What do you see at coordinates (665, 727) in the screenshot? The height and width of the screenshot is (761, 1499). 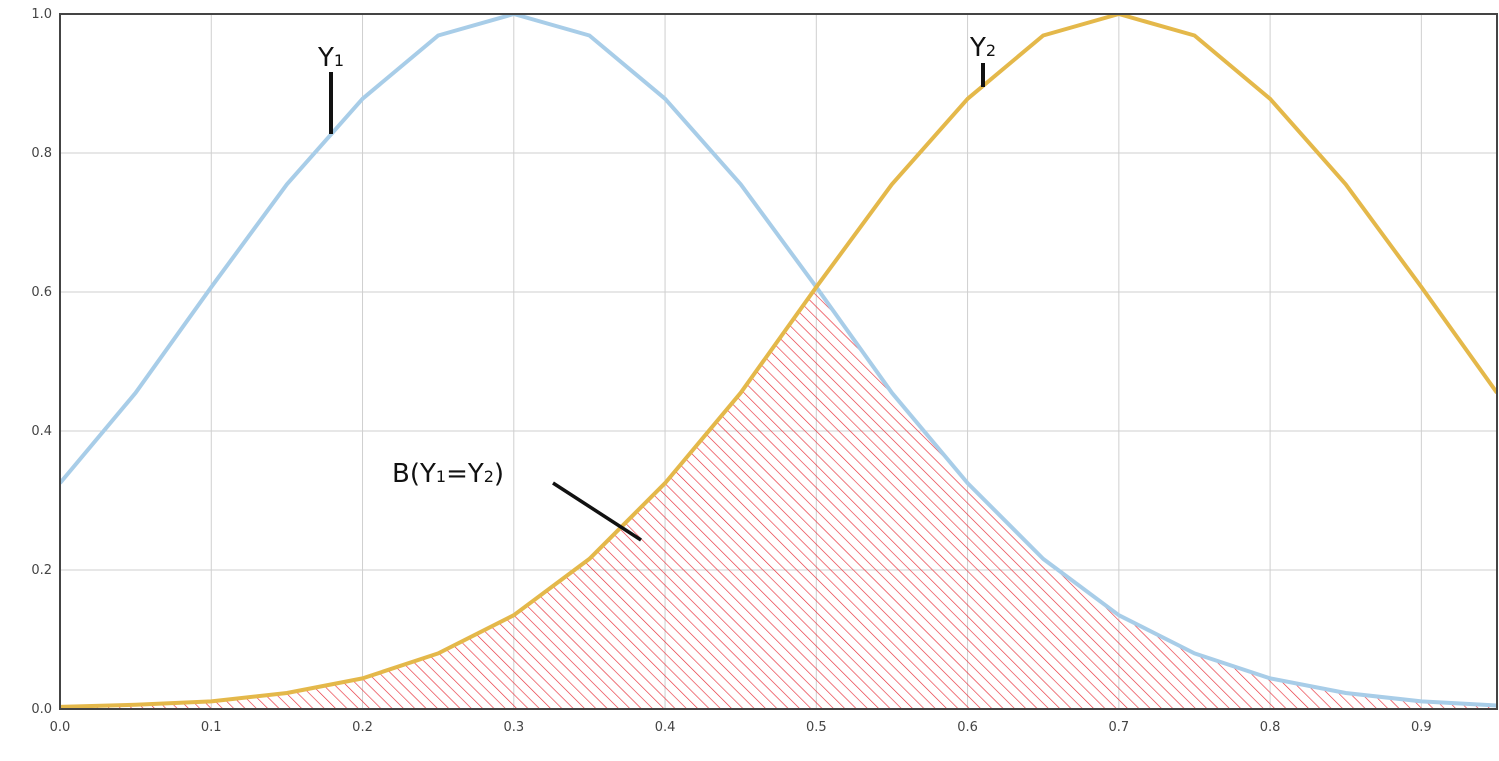 I see `x-tick-label: 0.4` at bounding box center [665, 727].